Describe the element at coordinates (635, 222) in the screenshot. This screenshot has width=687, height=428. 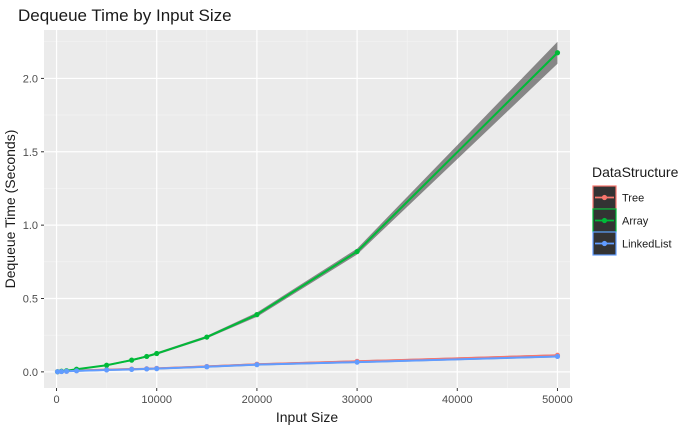
I see `legend-label-array: Array` at that location.